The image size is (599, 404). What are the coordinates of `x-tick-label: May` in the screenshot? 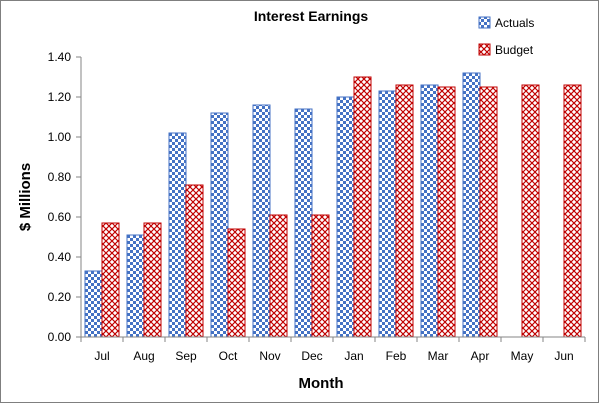 It's located at (522, 356).